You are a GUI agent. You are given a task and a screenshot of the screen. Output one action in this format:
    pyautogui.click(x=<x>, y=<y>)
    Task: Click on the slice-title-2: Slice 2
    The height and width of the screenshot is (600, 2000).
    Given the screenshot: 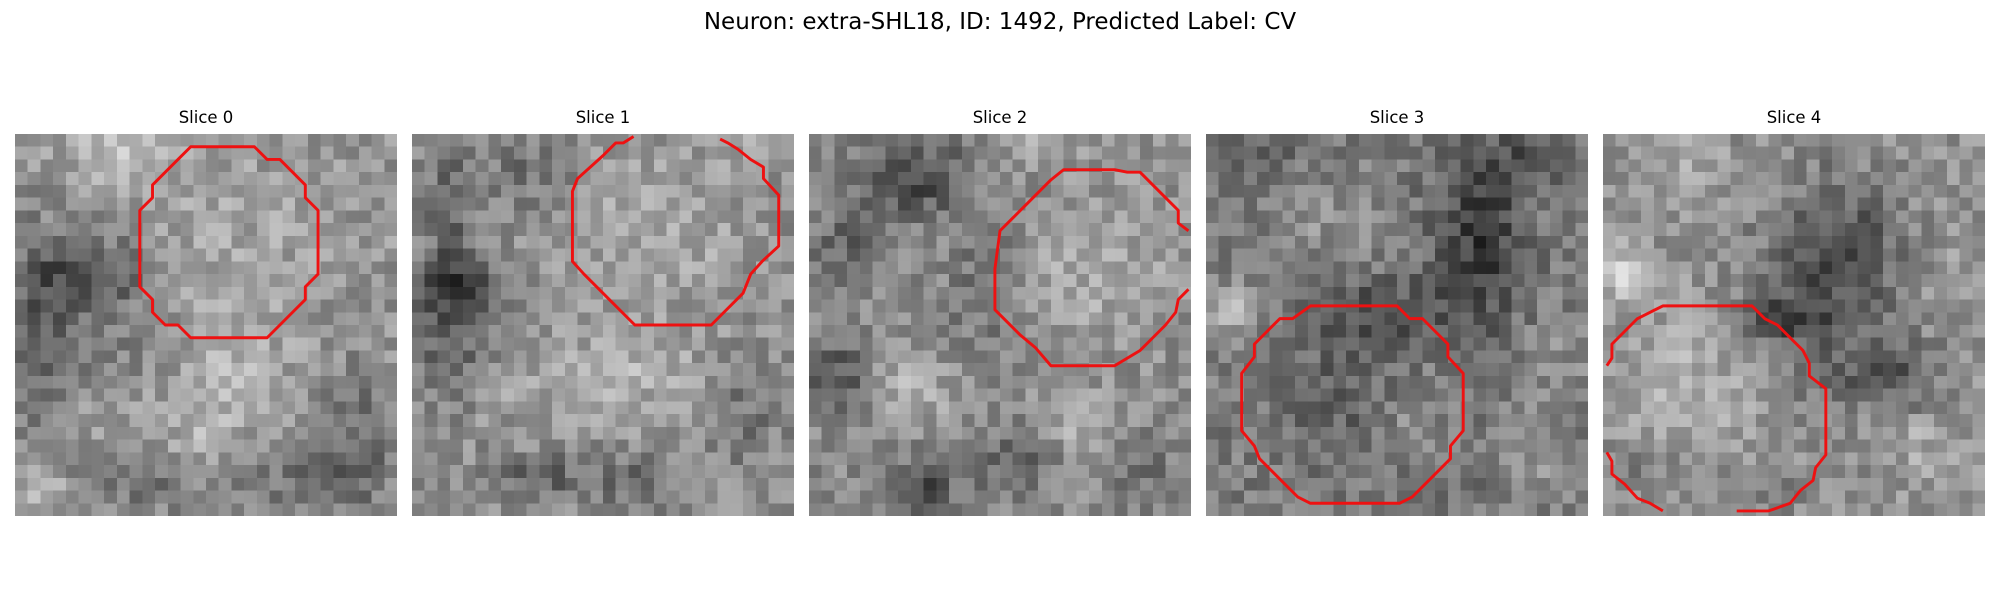 What is the action you would take?
    pyautogui.click(x=1000, y=117)
    